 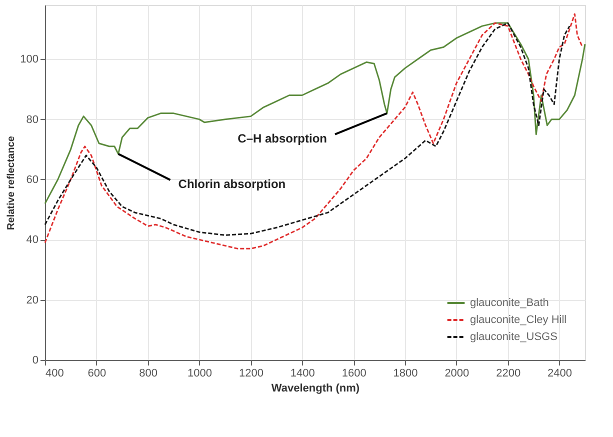 What do you see at coordinates (55, 374) in the screenshot?
I see `x-tick-label: 400` at bounding box center [55, 374].